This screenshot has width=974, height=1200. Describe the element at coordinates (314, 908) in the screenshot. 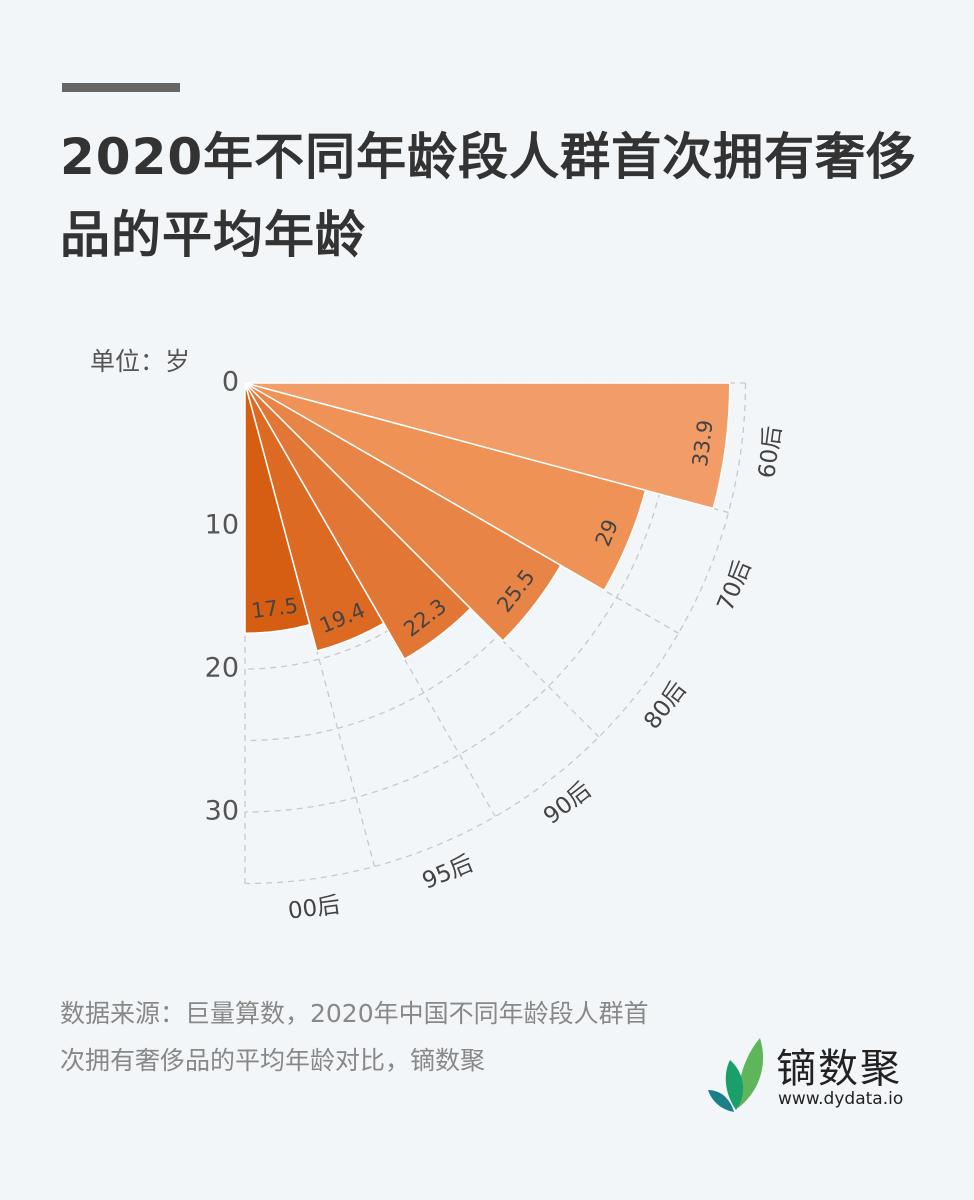

I see `category-label: 00后` at that location.